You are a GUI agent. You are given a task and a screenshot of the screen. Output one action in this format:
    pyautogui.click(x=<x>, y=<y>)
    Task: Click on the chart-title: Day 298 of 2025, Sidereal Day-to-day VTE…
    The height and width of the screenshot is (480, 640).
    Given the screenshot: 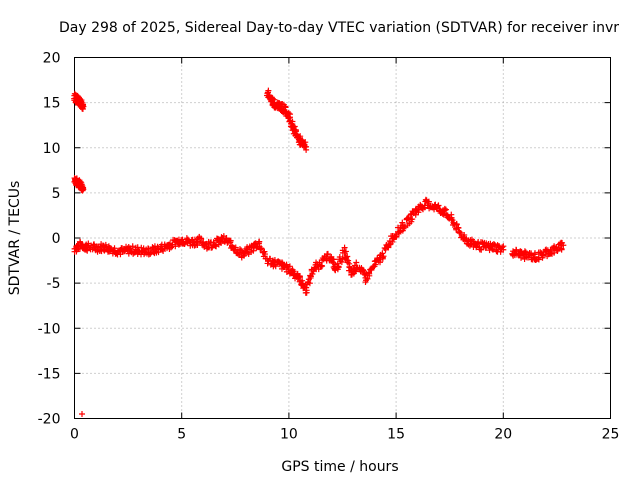 What is the action you would take?
    pyautogui.click(x=339, y=28)
    